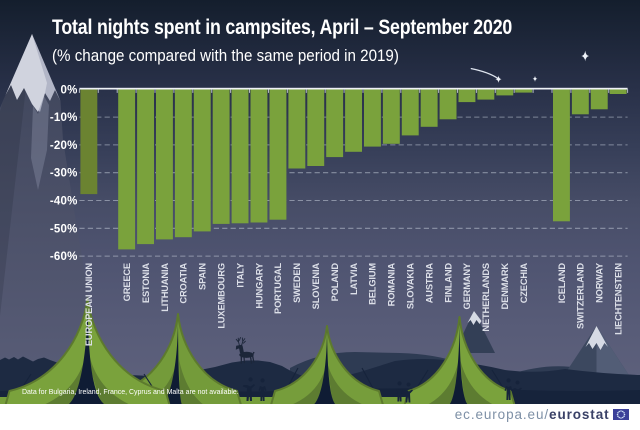 The height and width of the screenshot is (430, 640). Describe the element at coordinates (165, 287) in the screenshot. I see `svg-text: LITHUANIA` at that location.